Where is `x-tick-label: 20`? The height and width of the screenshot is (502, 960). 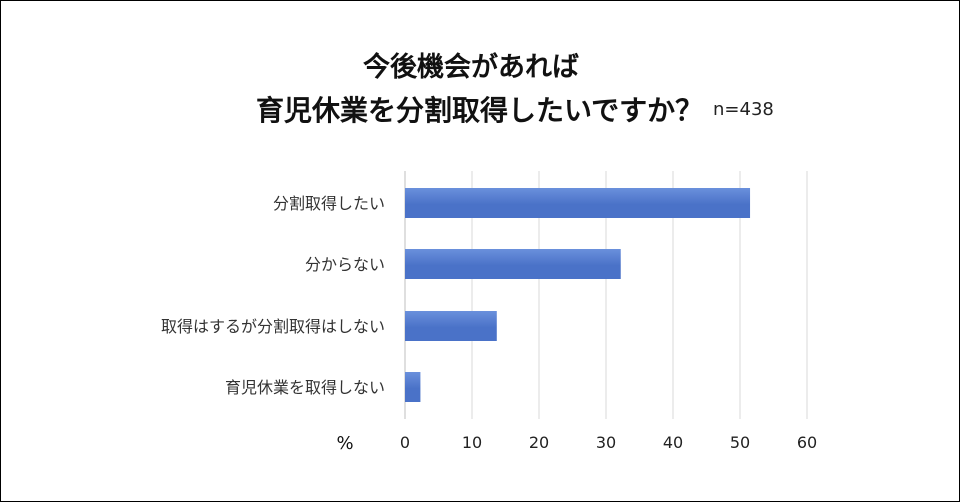 x-tick-label: 20 is located at coordinates (539, 442).